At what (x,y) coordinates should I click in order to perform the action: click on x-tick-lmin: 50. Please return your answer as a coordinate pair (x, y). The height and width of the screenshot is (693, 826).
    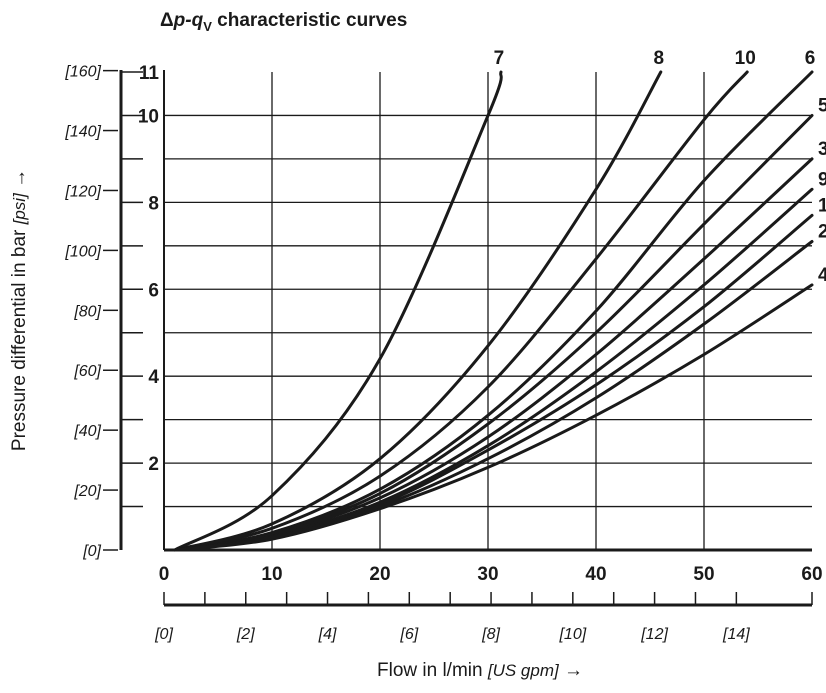
    Looking at the image, I should click on (703, 574).